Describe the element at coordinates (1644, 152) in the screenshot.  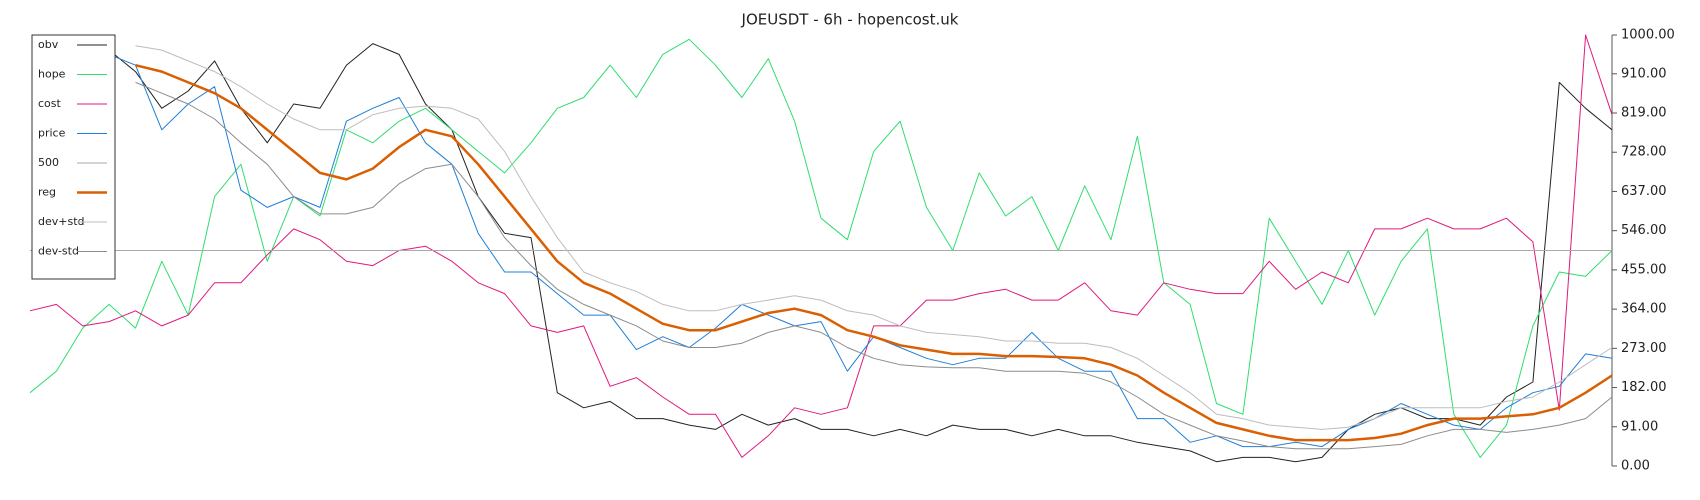
I see `y-tick-label: 728.00` at that location.